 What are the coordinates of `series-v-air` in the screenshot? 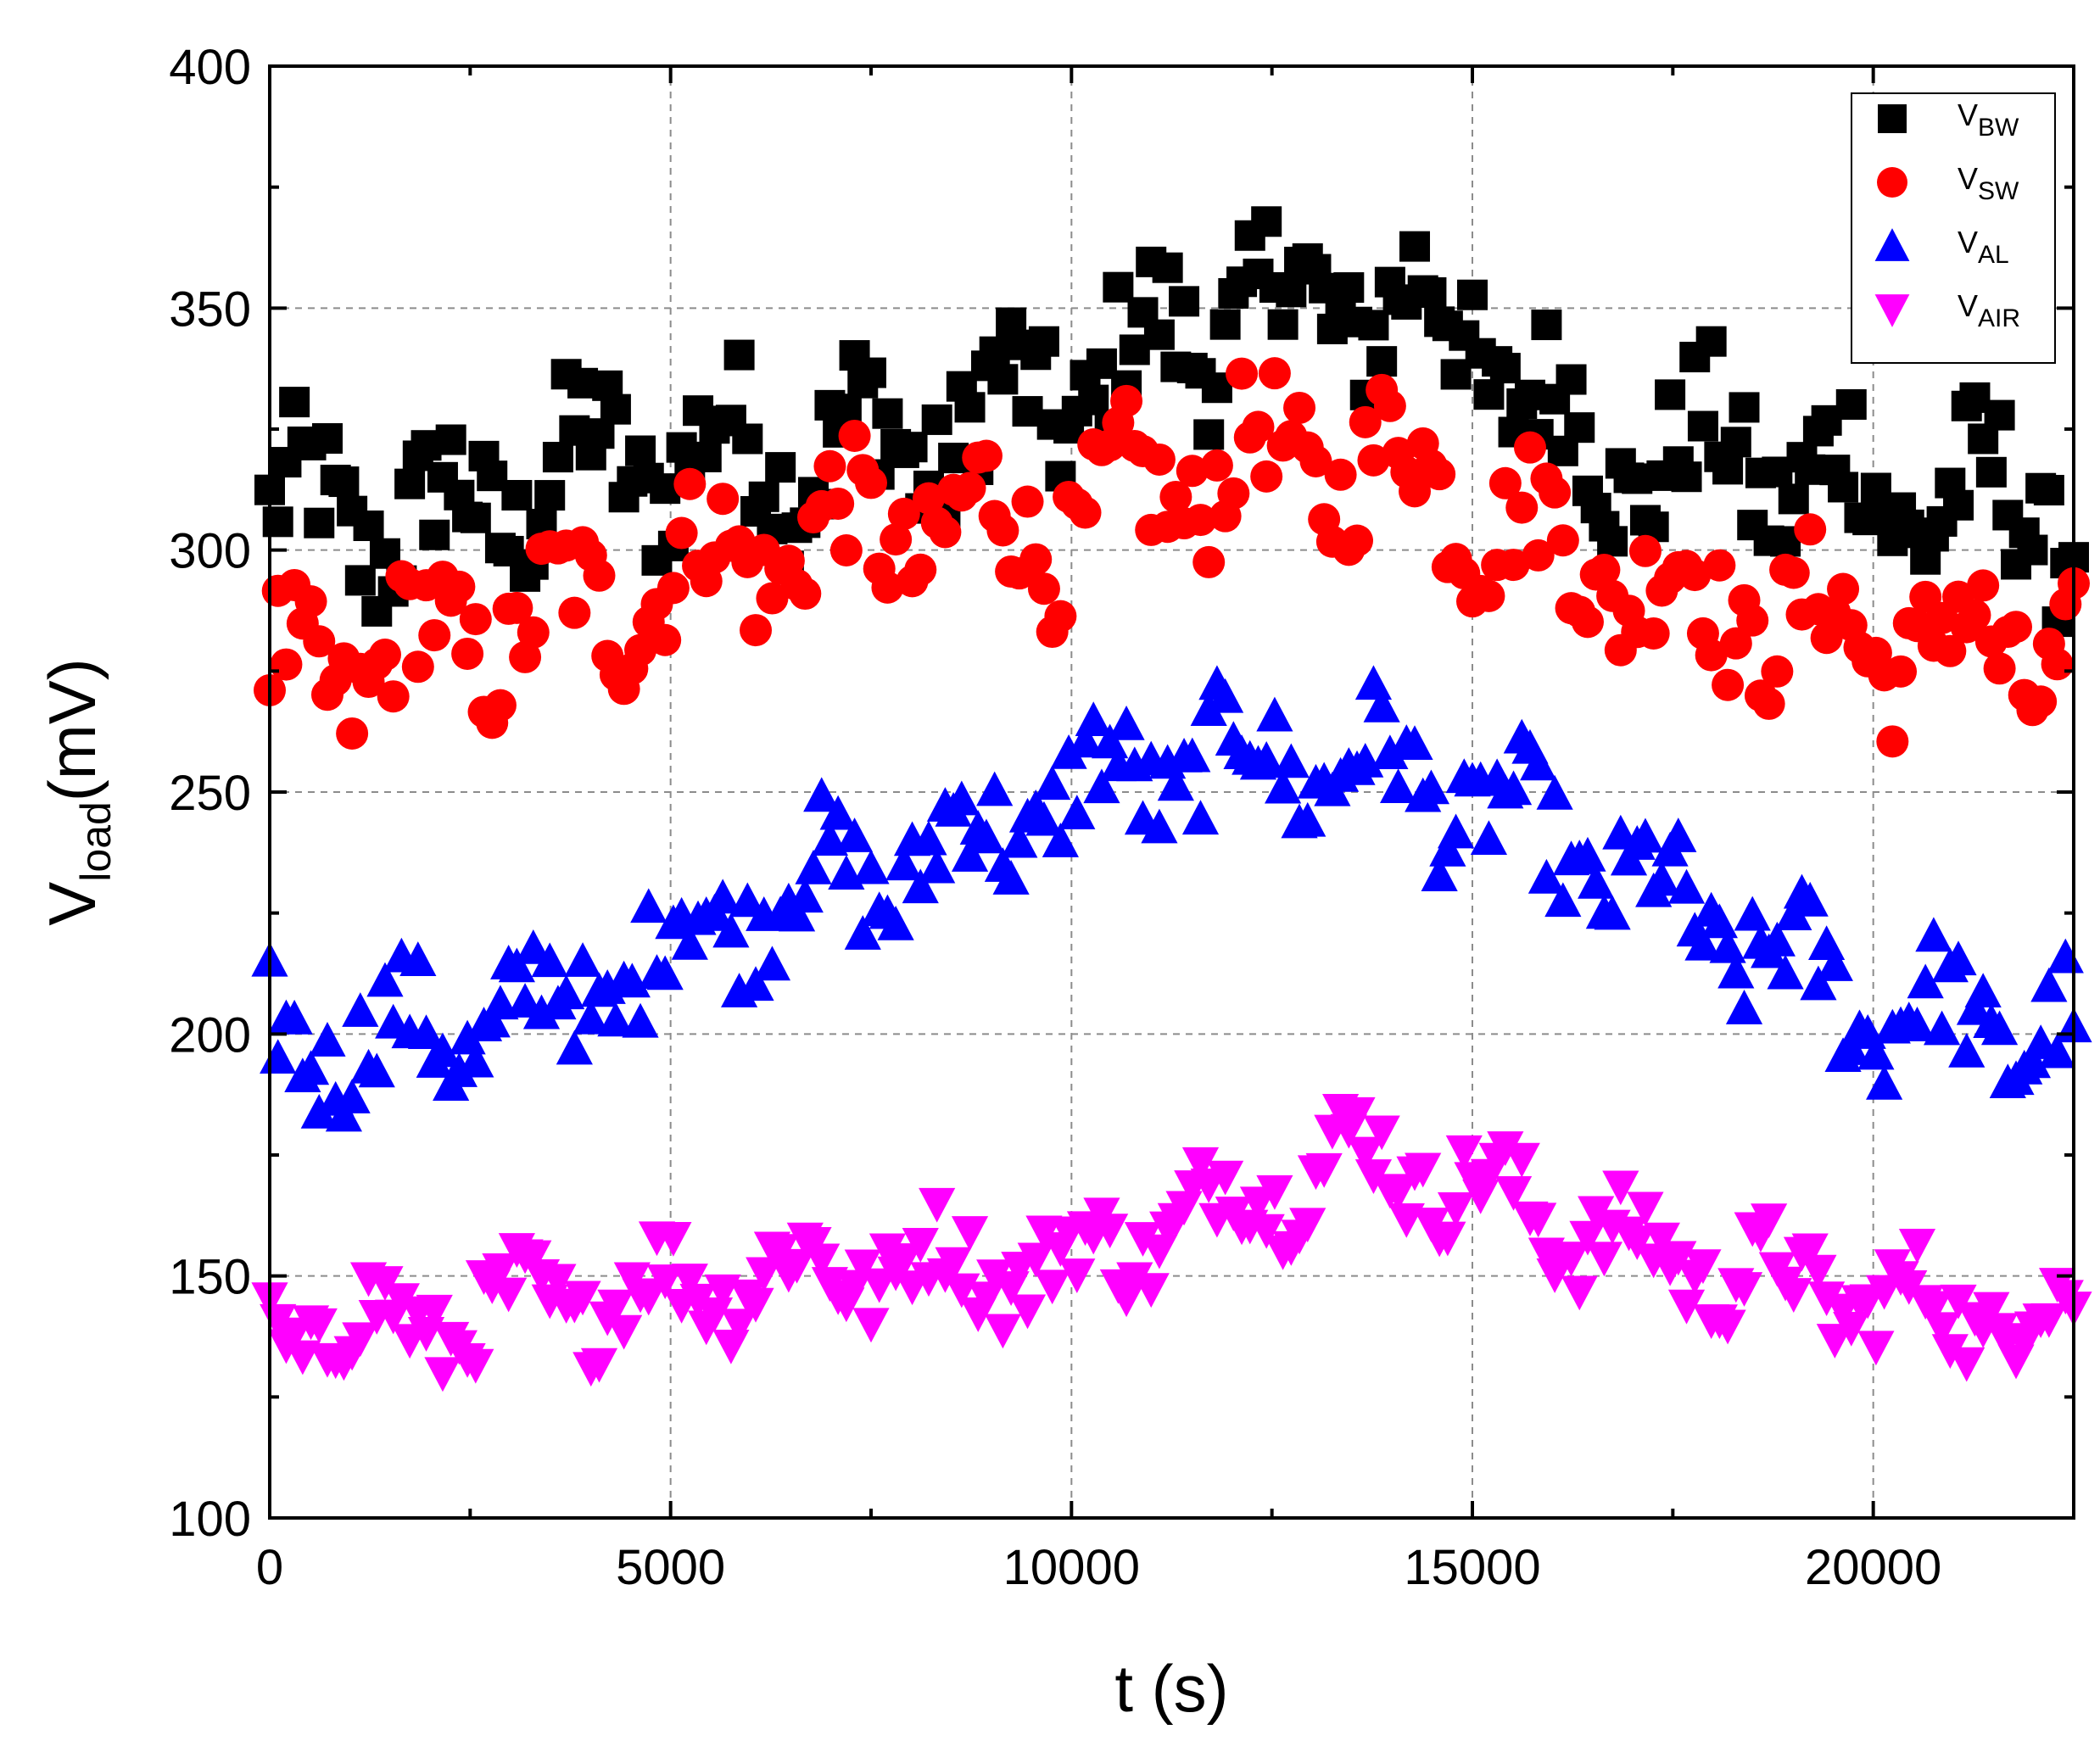 It's located at (1171, 1242).